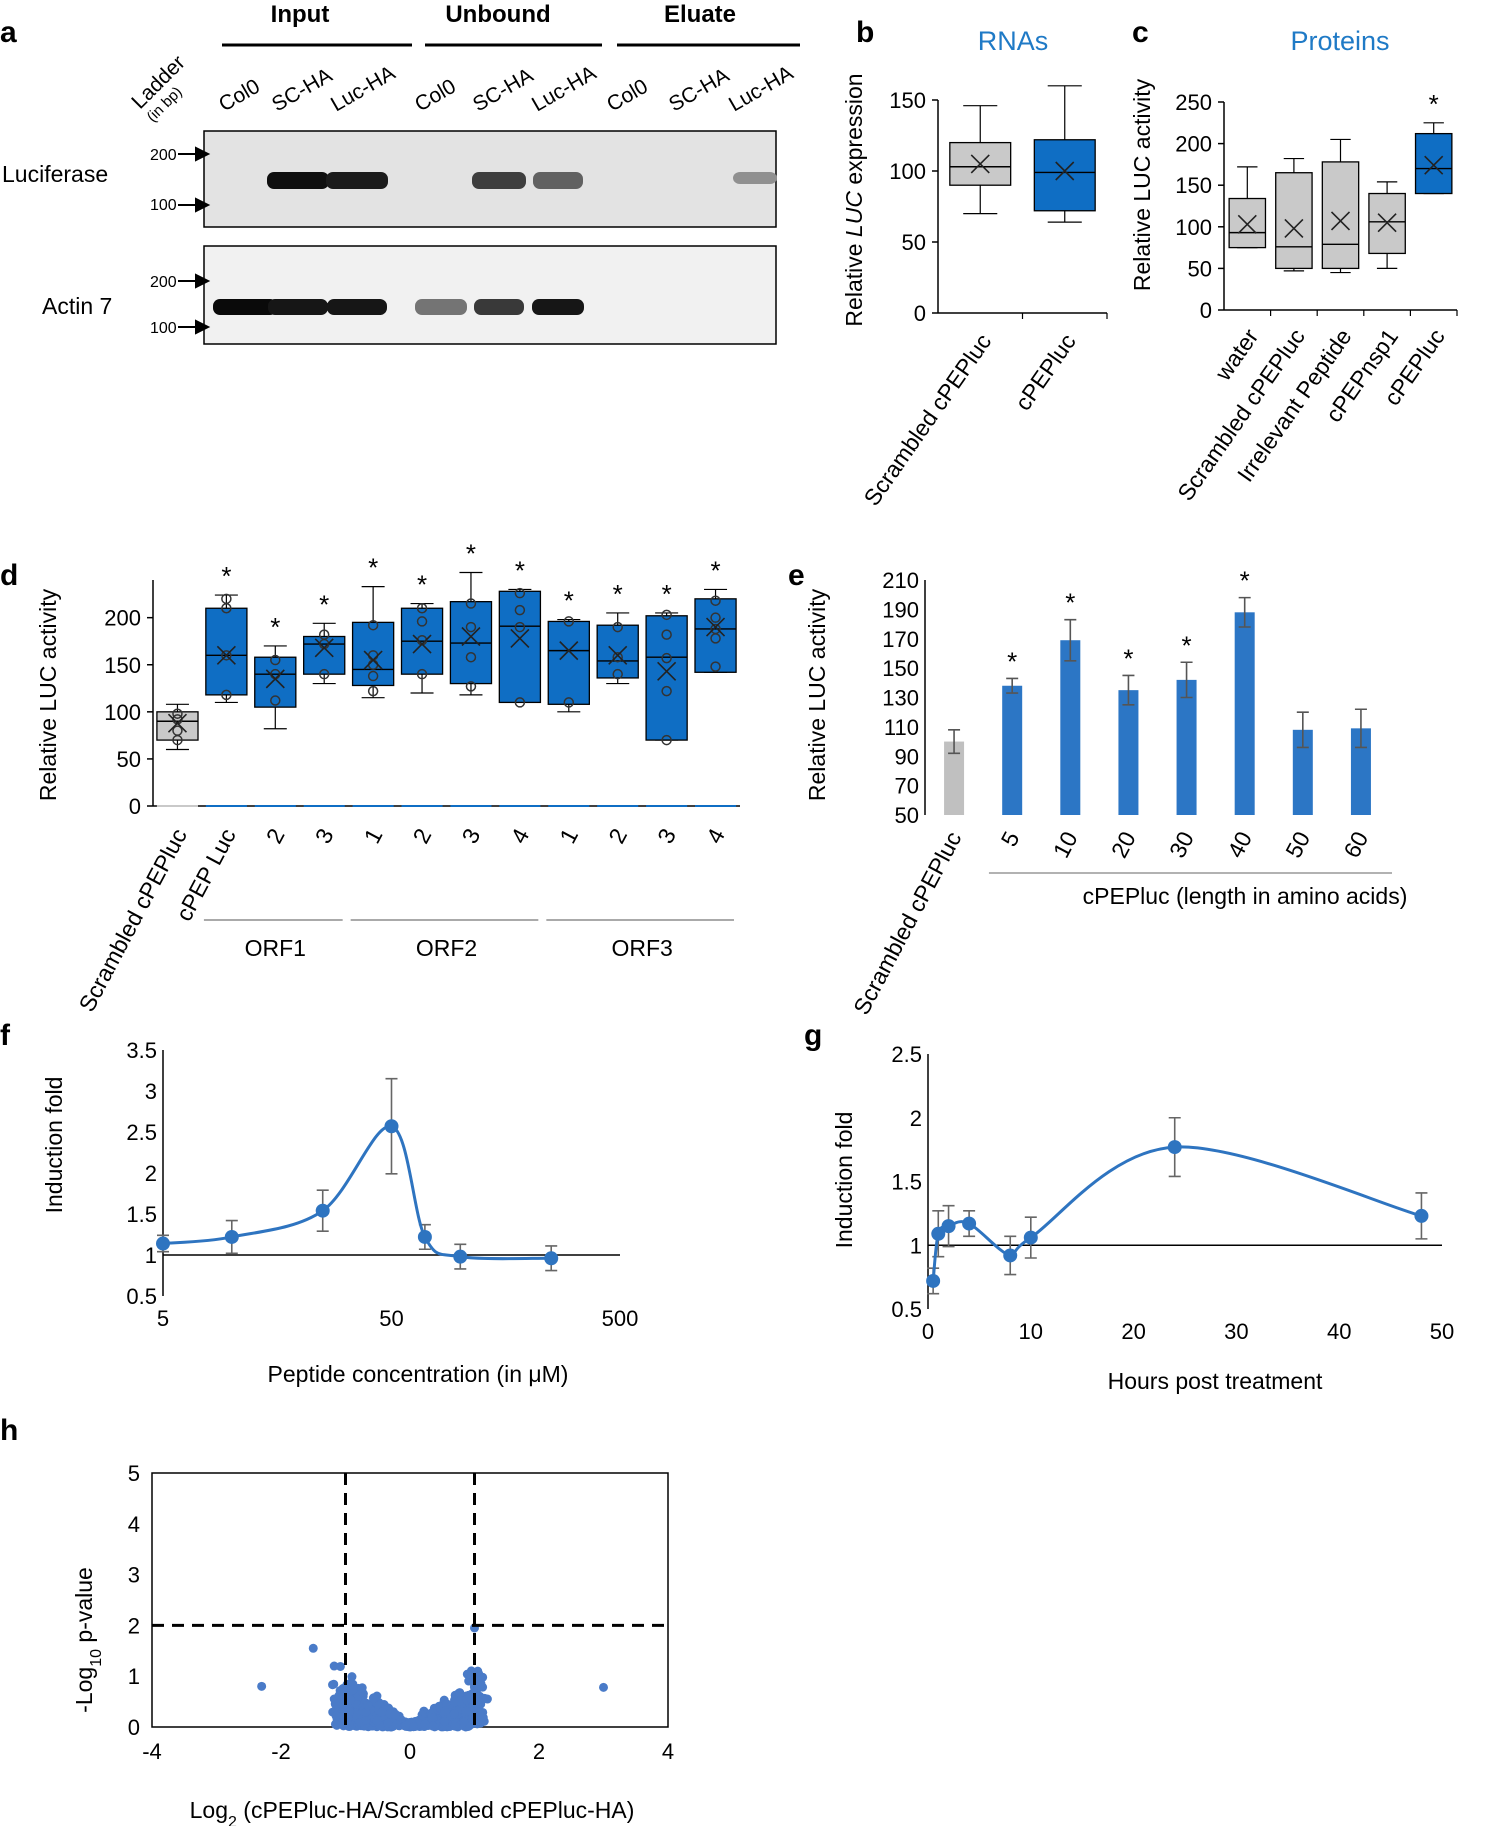  What do you see at coordinates (1193, 144) in the screenshot?
I see `y-tick-label: 200` at bounding box center [1193, 144].